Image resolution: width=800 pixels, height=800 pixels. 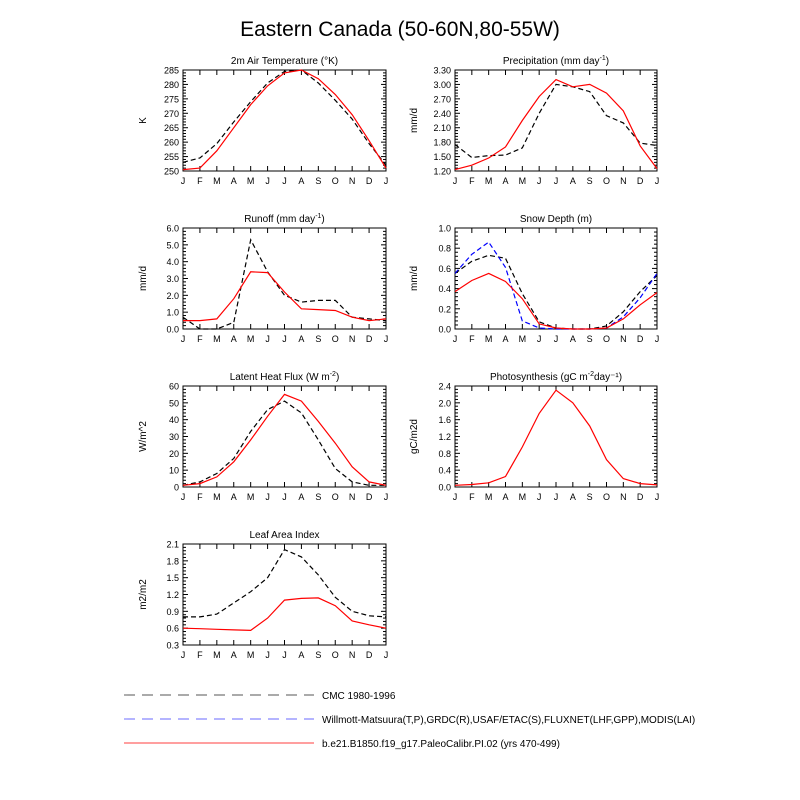 What do you see at coordinates (171, 85) in the screenshot?
I see `y-tick-label: 280` at bounding box center [171, 85].